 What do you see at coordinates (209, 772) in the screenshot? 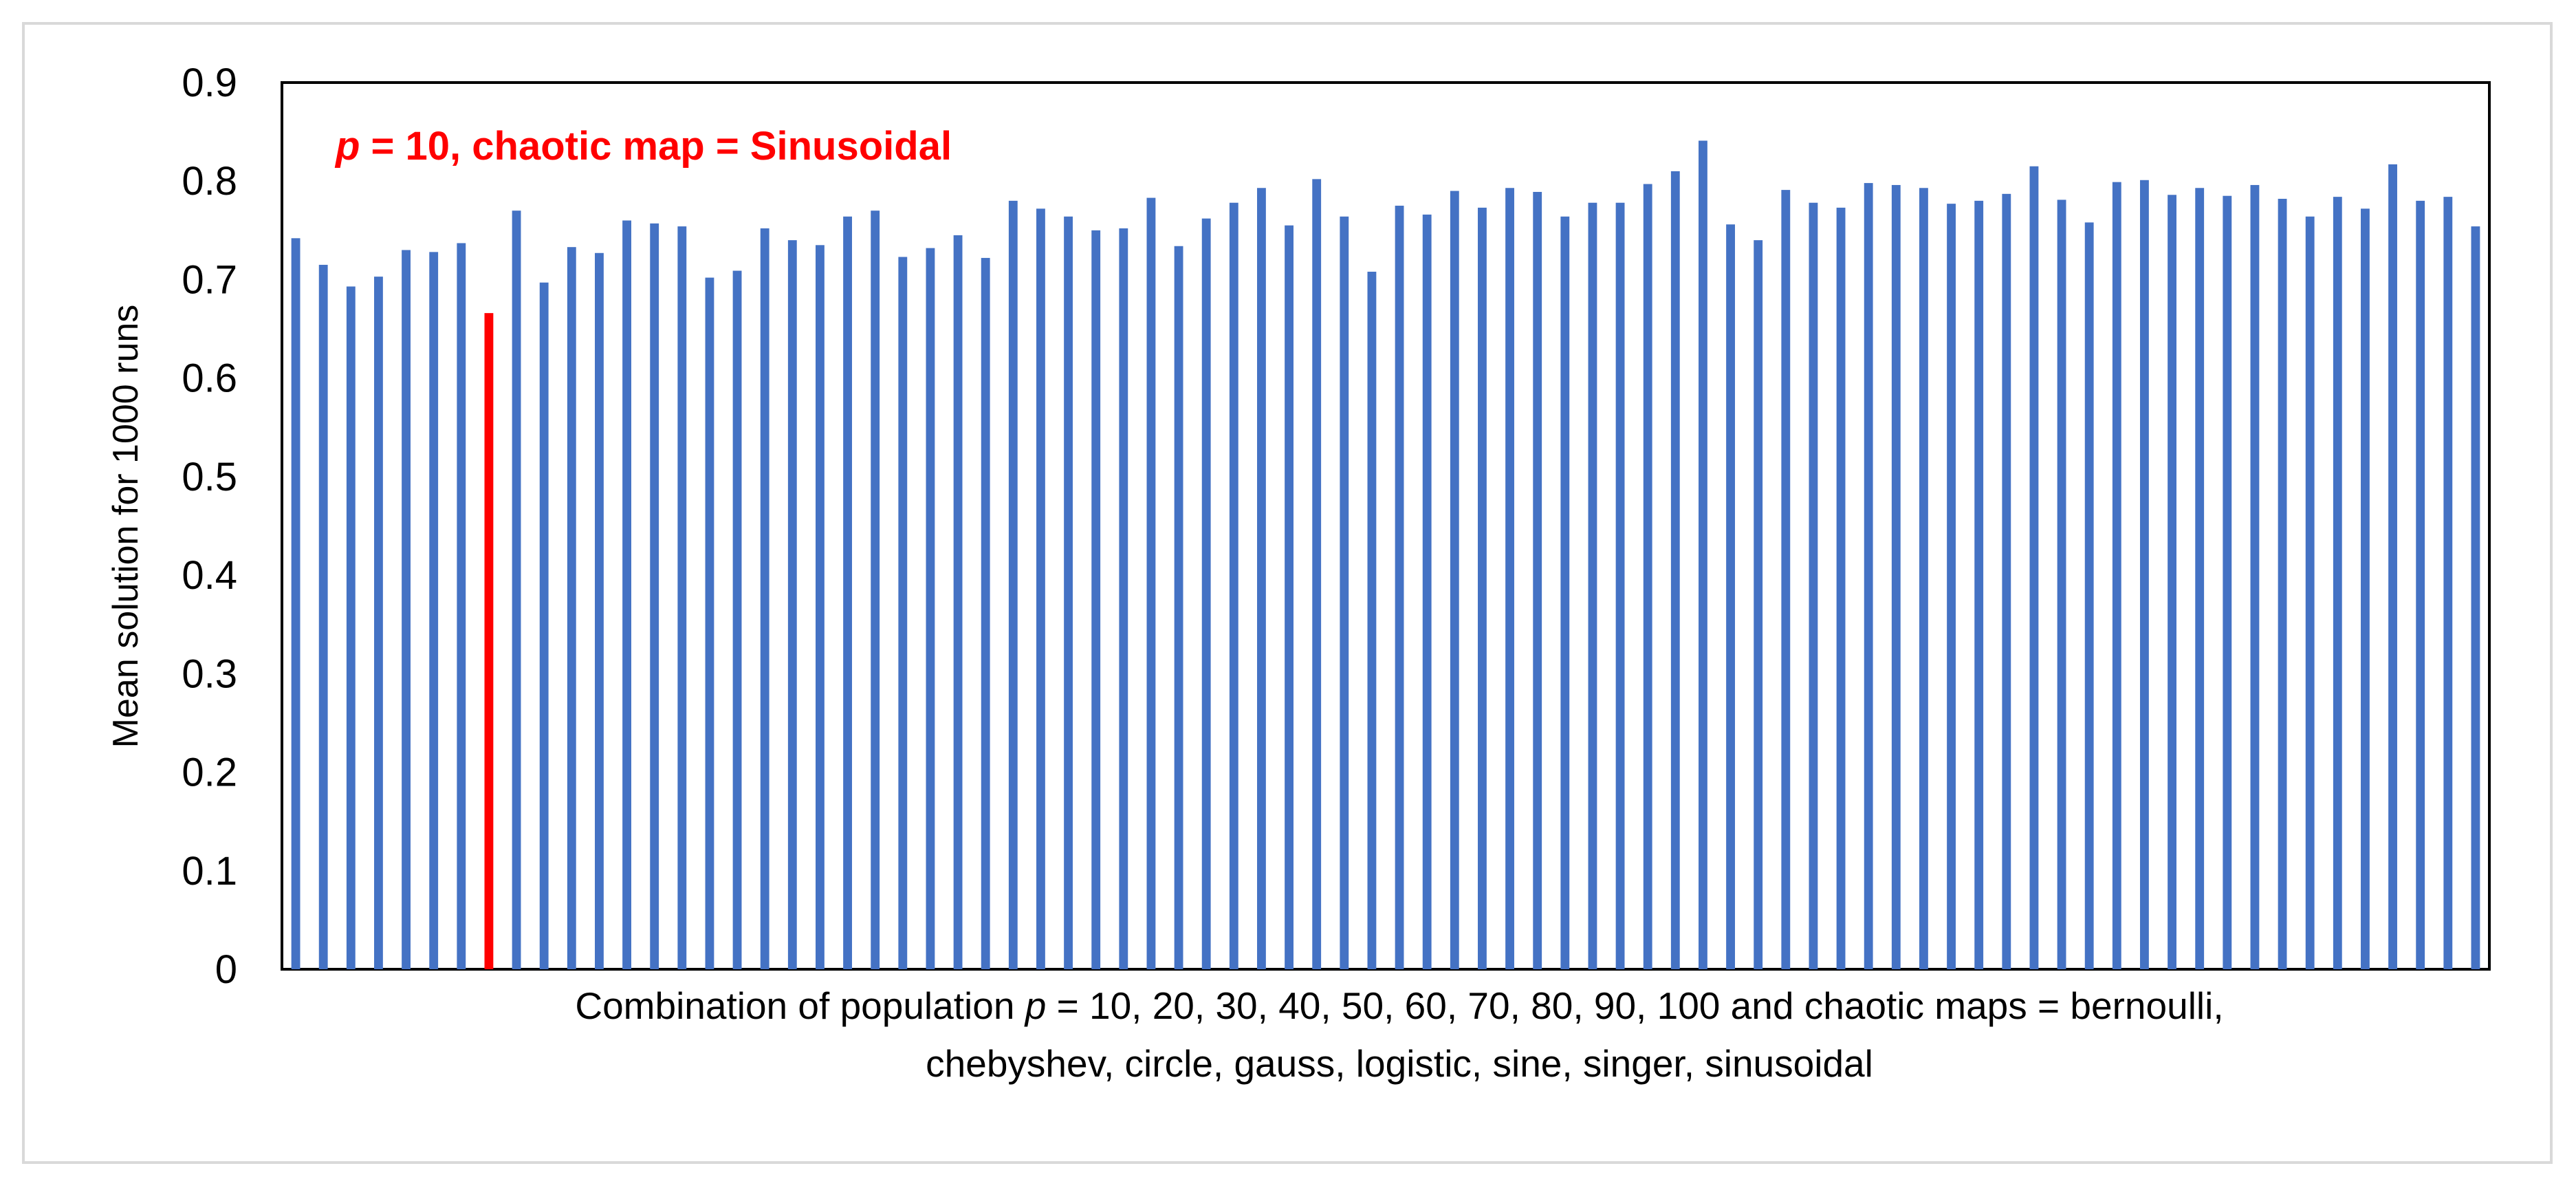
I see `y-tick-label: 0.2` at bounding box center [209, 772].